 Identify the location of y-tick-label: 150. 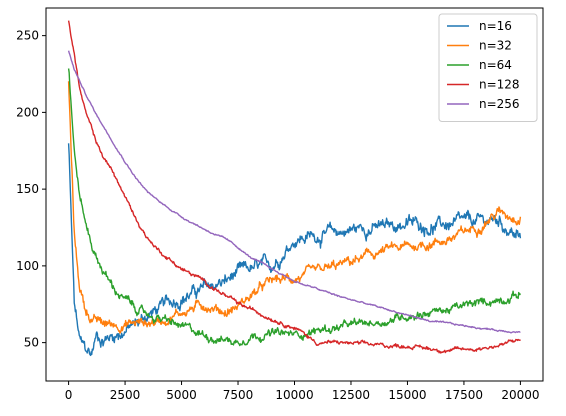
(27, 189).